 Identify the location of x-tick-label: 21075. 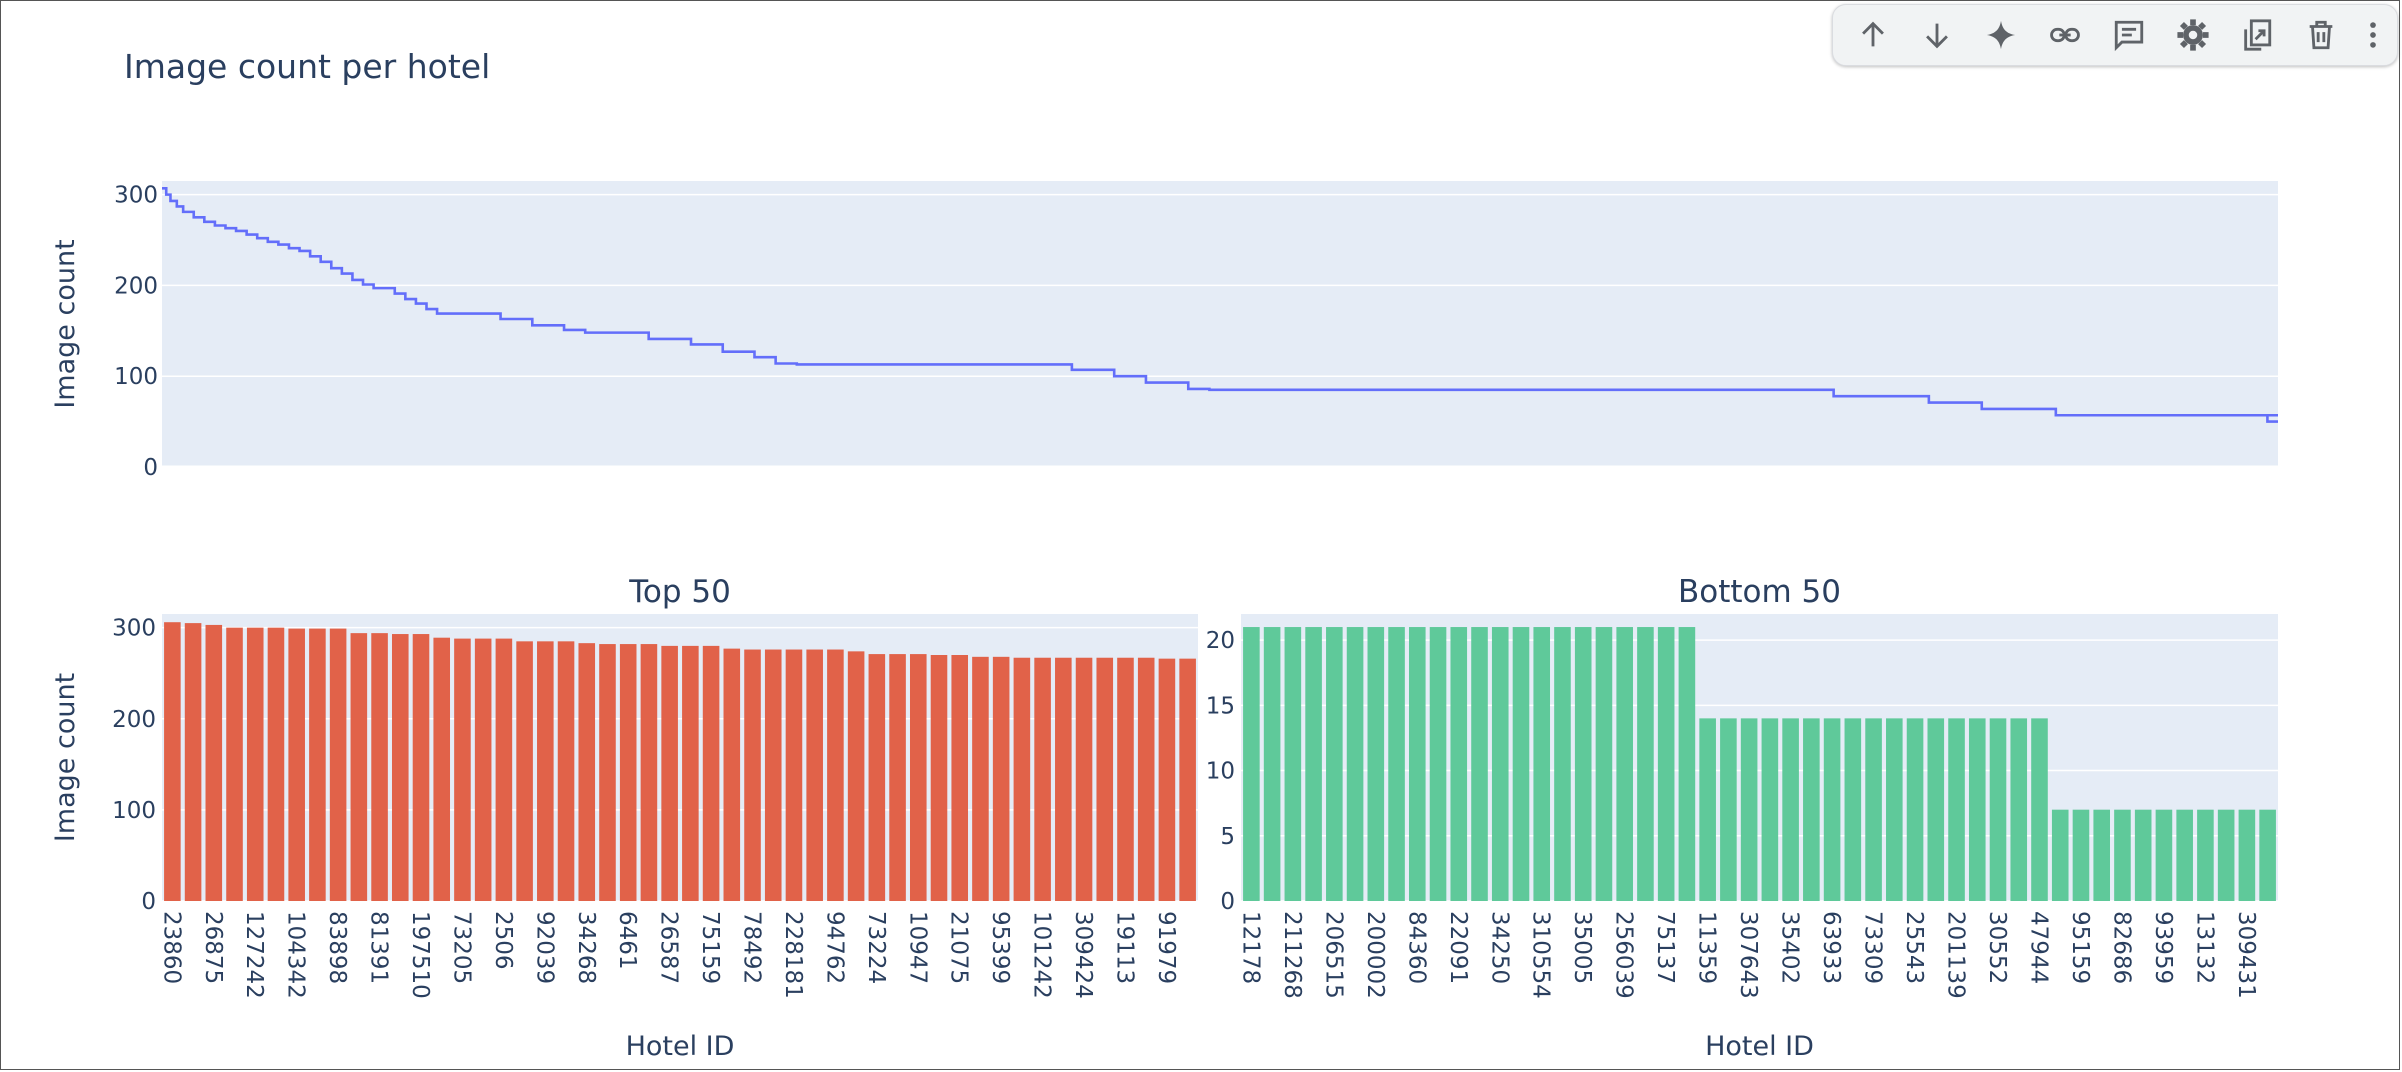
(959, 947).